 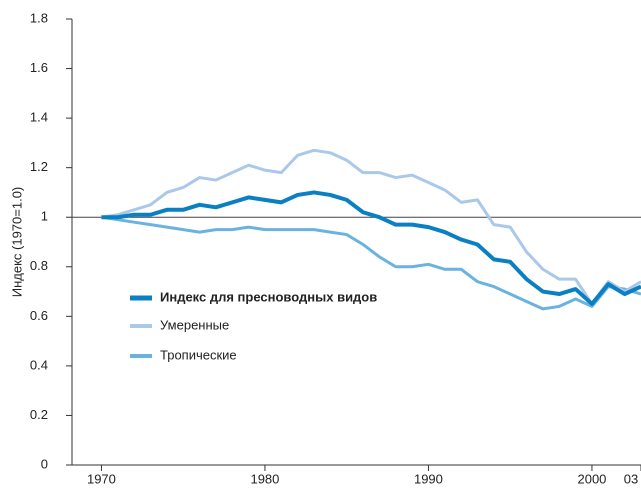 What do you see at coordinates (39, 117) in the screenshot?
I see `y-tick-label: 1.4` at bounding box center [39, 117].